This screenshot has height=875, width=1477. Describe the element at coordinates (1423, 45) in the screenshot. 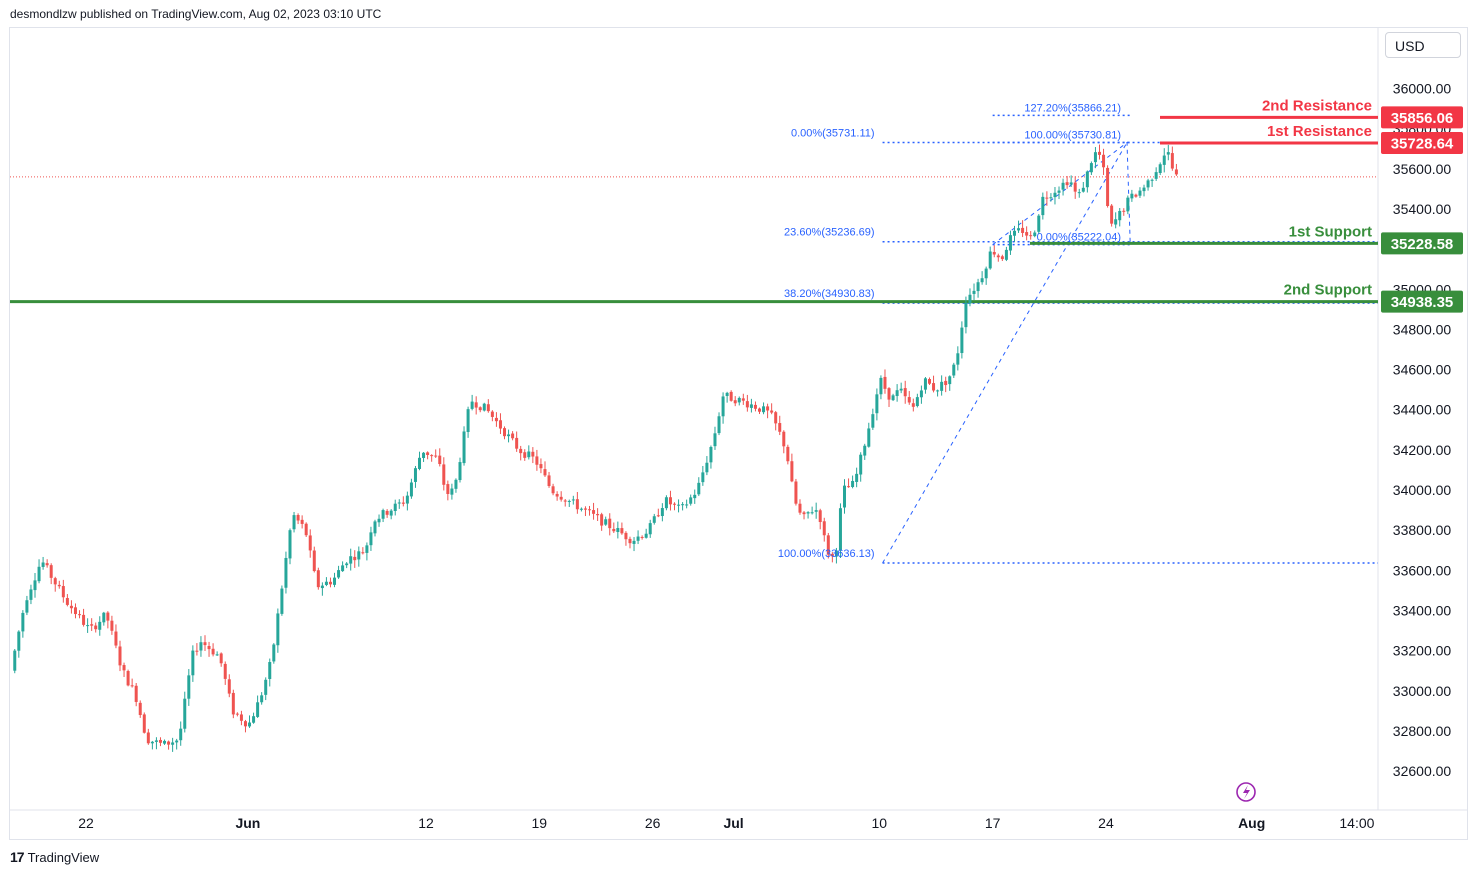

I see `currency-button: USD` at that location.